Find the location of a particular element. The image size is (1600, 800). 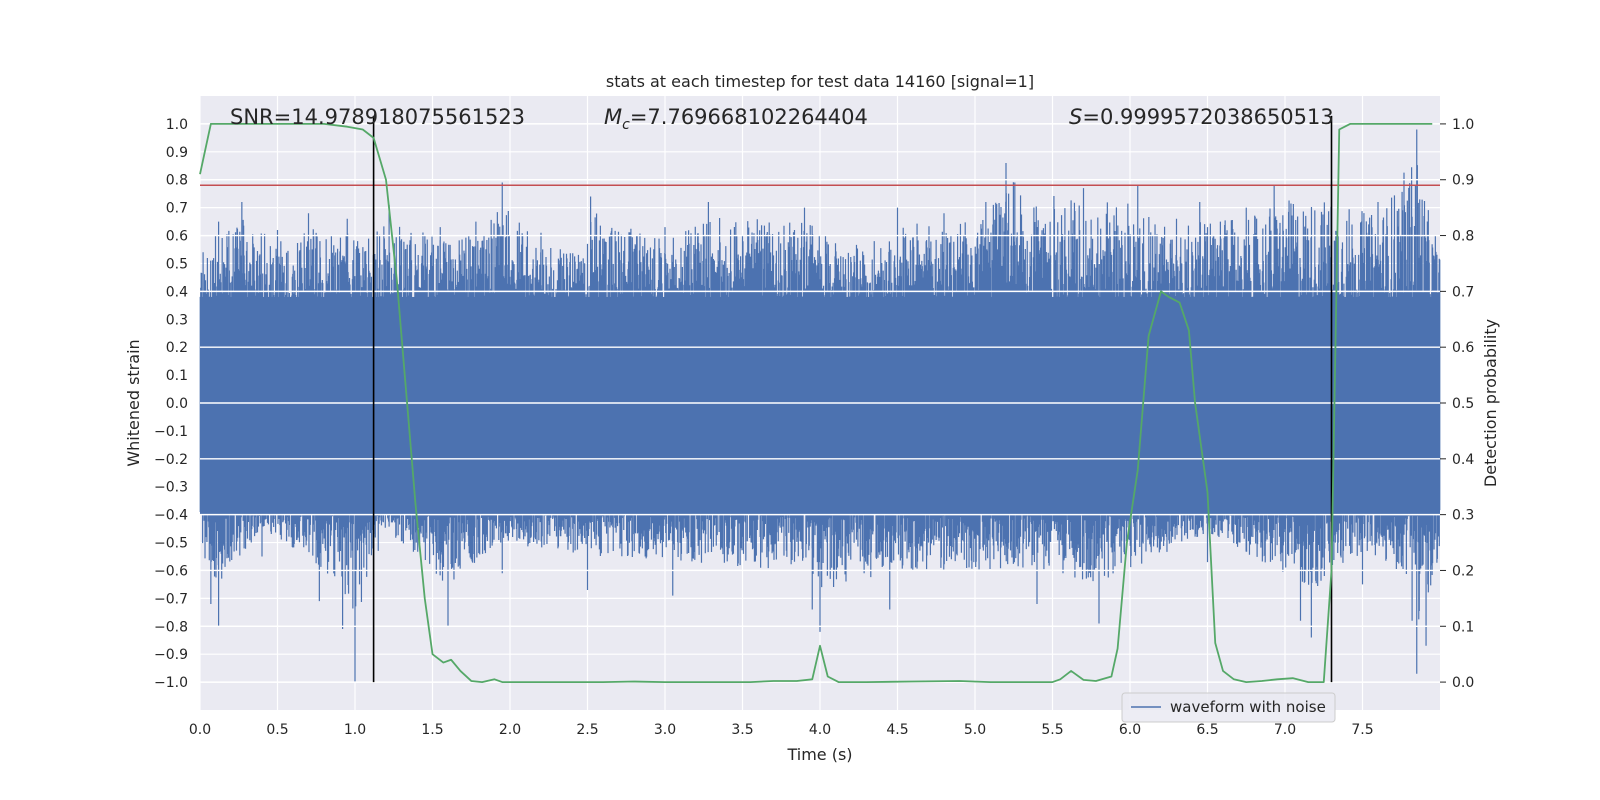

x-tick-label: 6.0 is located at coordinates (1130, 730).